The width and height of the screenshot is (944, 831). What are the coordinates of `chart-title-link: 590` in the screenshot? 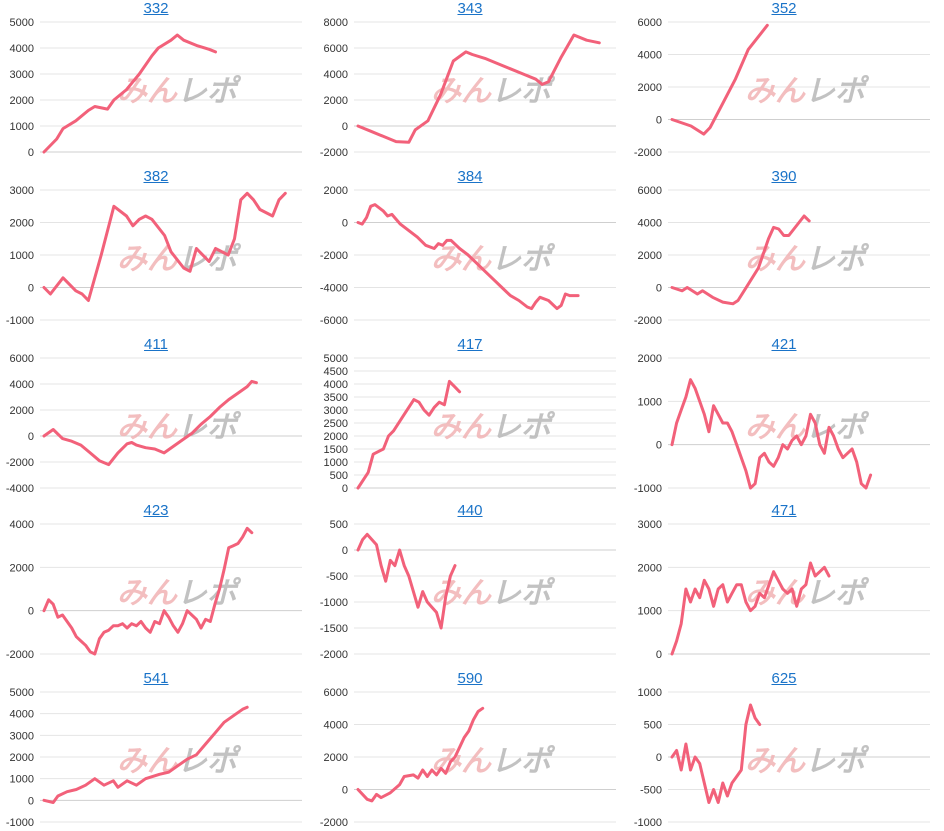 It's located at (470, 678).